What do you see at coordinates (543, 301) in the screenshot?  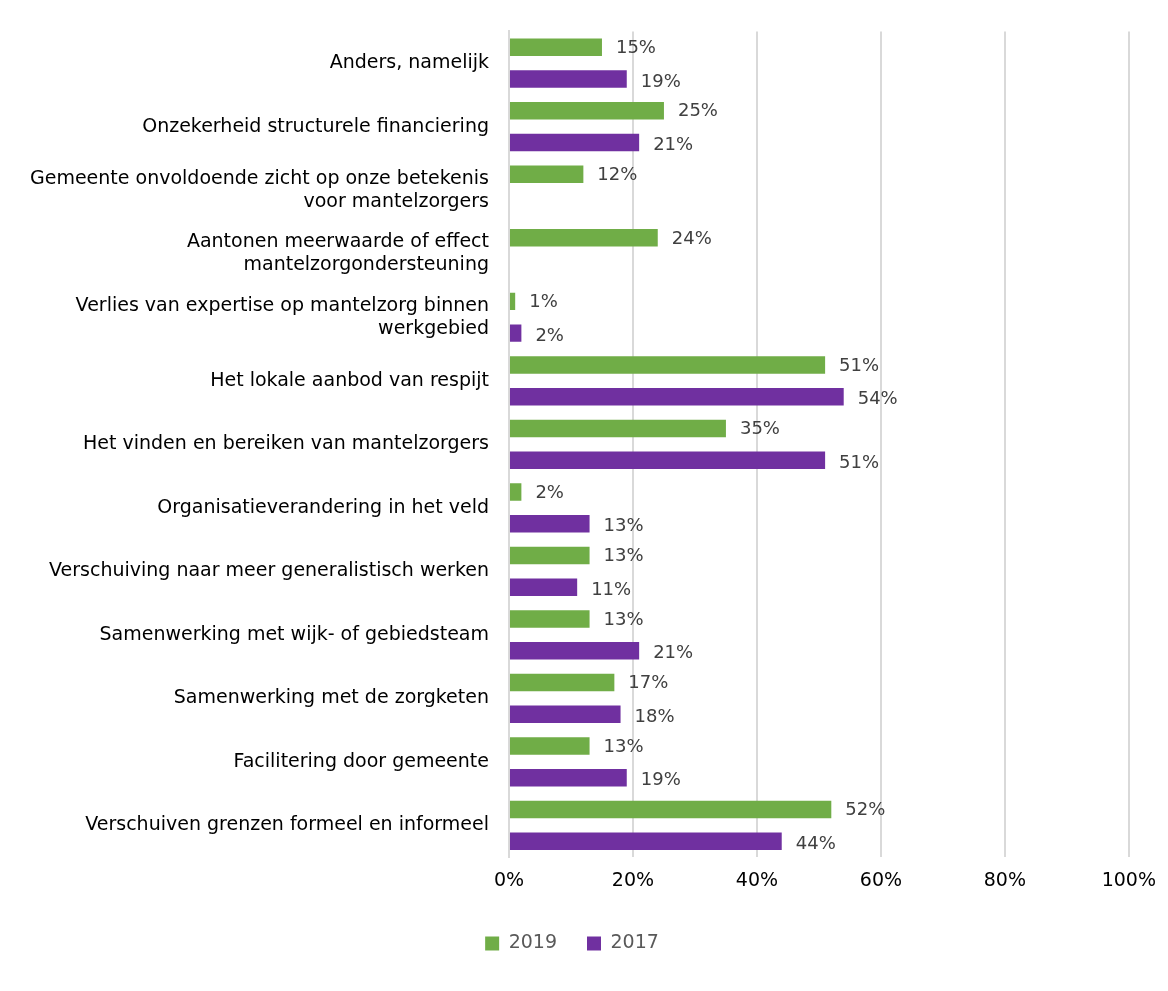 I see `data-label: 1%` at bounding box center [543, 301].